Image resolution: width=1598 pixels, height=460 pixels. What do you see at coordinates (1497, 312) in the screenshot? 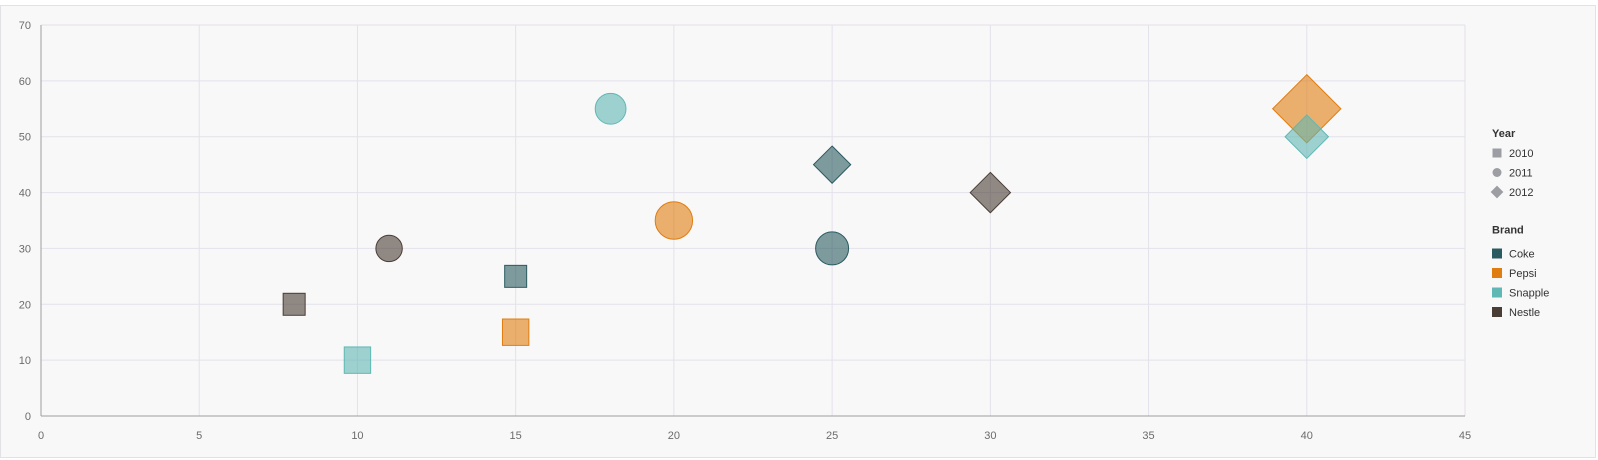
I see `legend-swatch-nestle` at bounding box center [1497, 312].